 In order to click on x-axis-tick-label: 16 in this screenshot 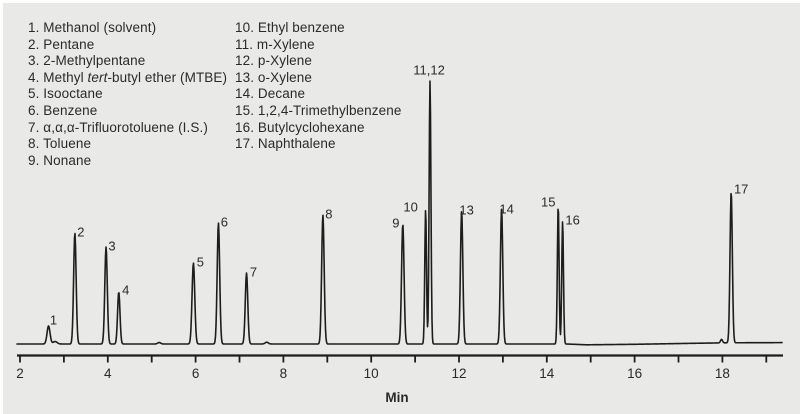, I will do `click(634, 373)`.